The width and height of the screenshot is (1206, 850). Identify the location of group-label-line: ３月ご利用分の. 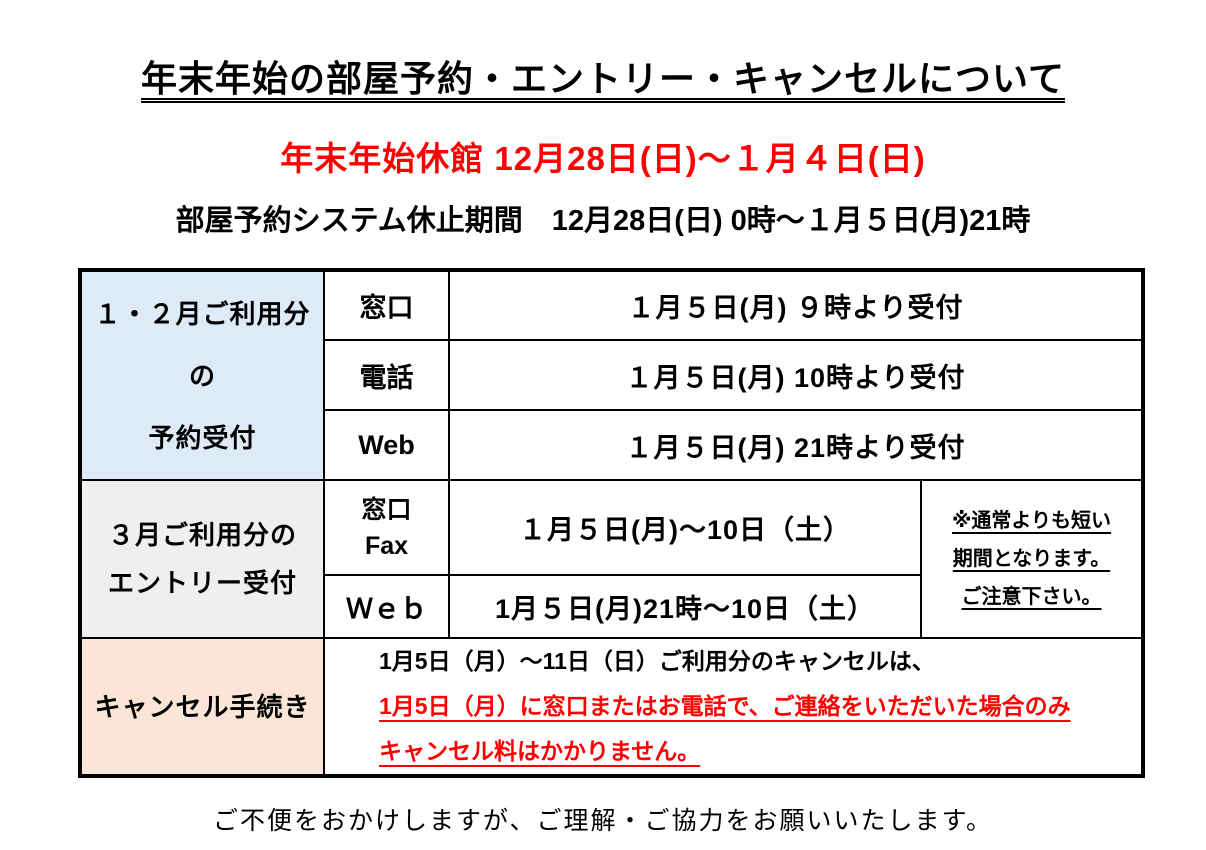
(202, 535).